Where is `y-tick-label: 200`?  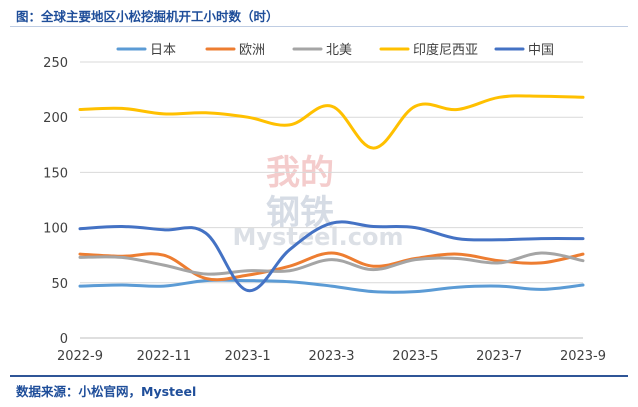 y-tick-label: 200 is located at coordinates (55, 118).